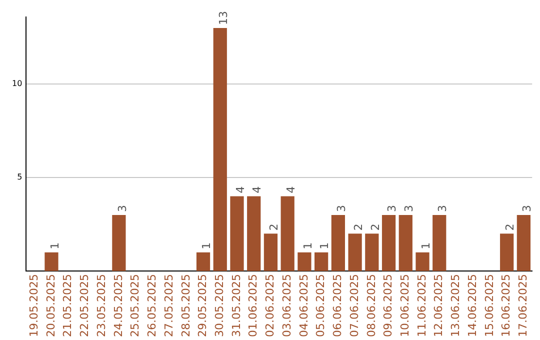  I want to click on x-tick-label: 31.05.2025, so click(236, 306).